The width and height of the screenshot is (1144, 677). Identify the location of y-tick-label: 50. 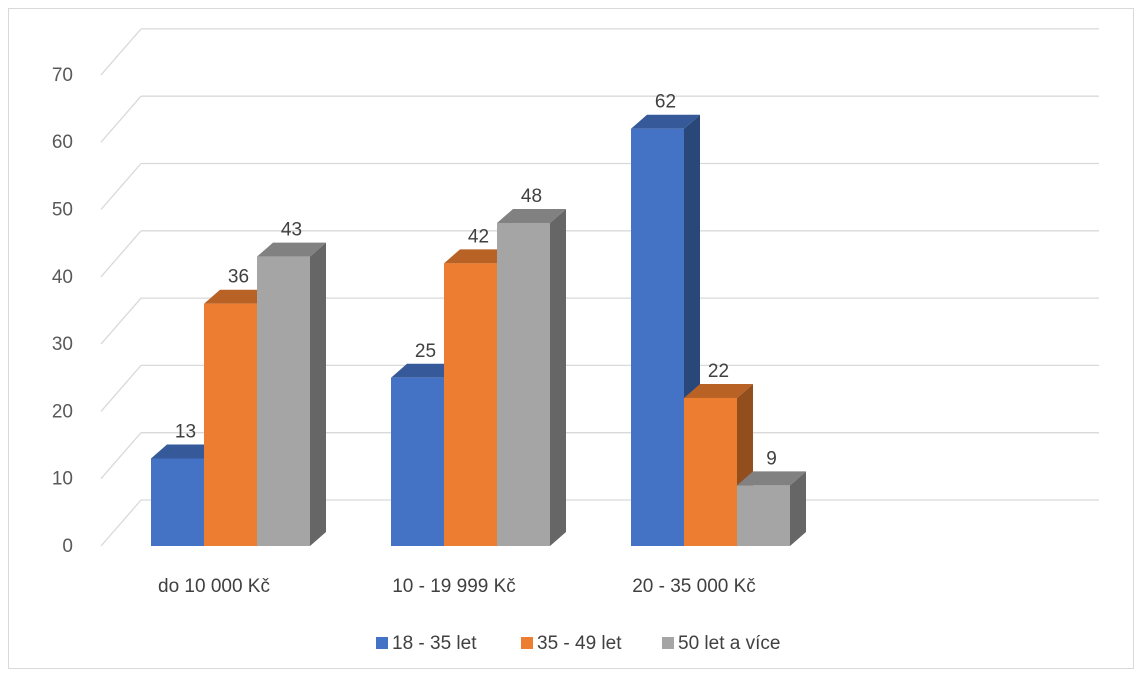
(62, 210).